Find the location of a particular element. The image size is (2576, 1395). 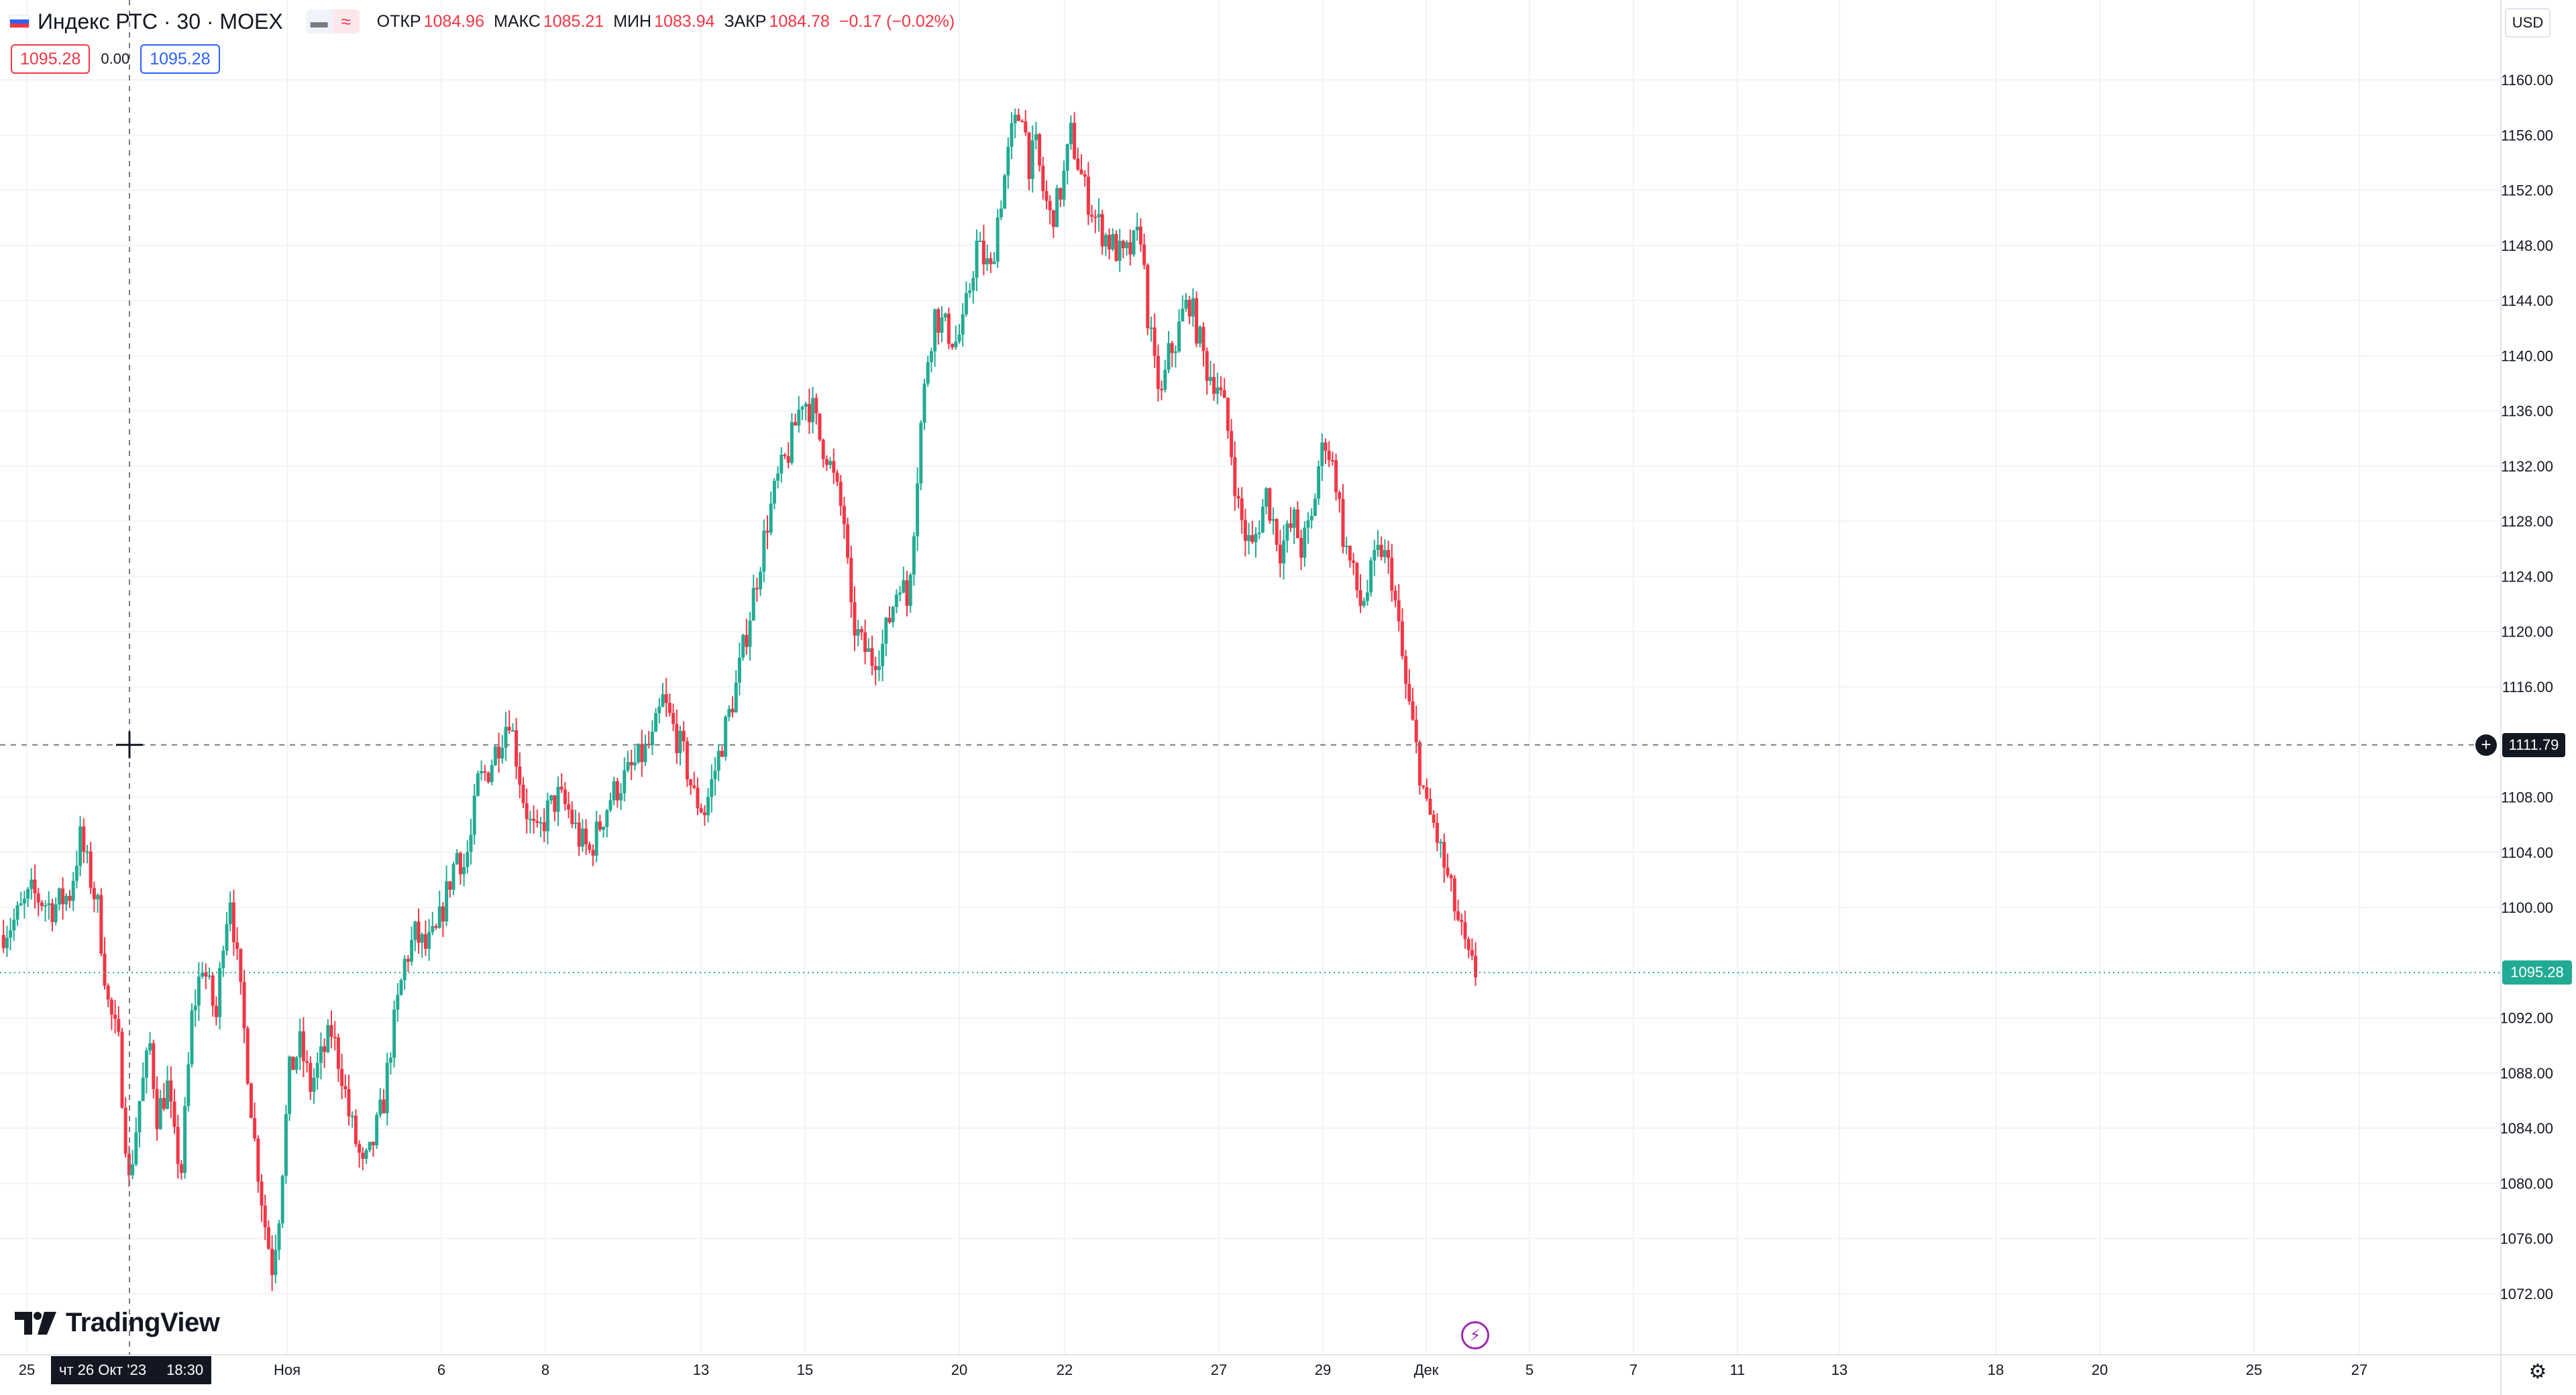

x-tick-label: 6 is located at coordinates (441, 1369).